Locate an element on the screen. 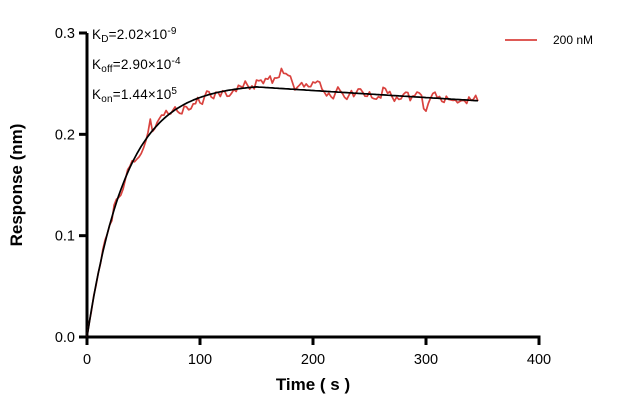  kd-value-line: KD=2.02×10-9 is located at coordinates (136, 36).